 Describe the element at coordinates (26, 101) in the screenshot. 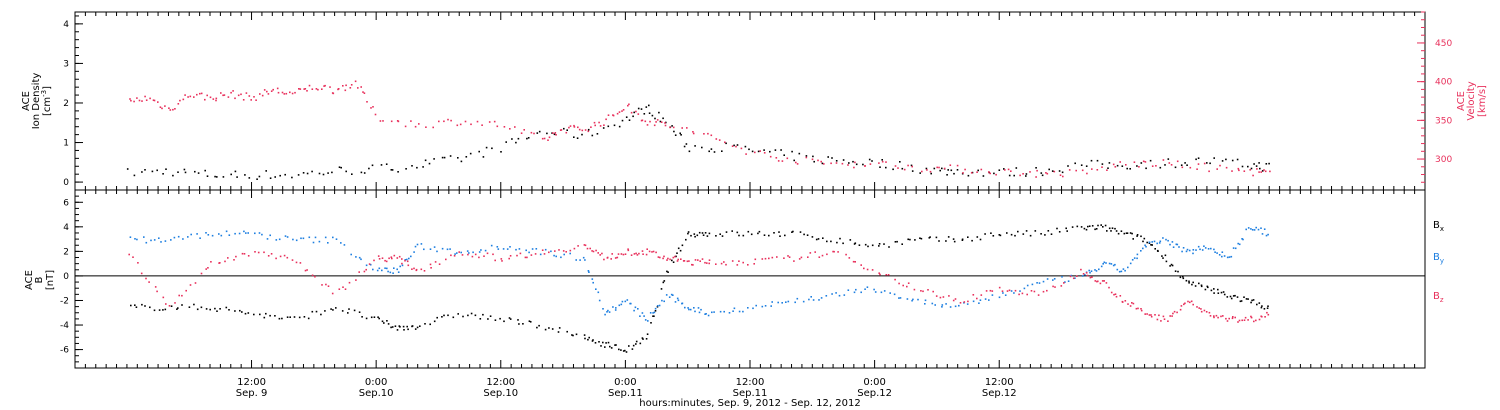

I see `density-axis-title-line1: ACE` at that location.